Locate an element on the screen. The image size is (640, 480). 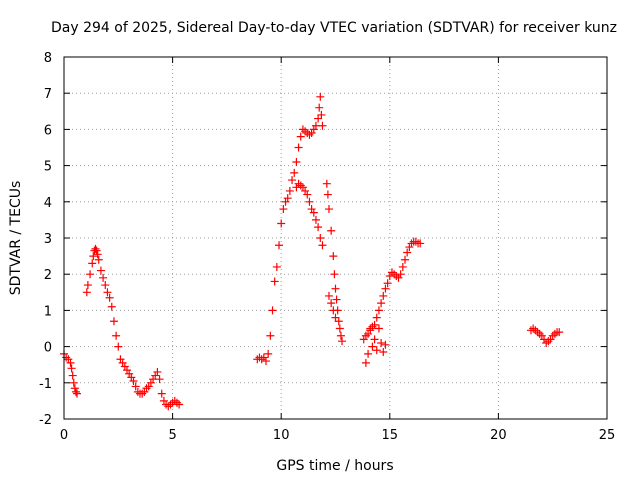
y-tick-label: 7 is located at coordinates (48, 94).